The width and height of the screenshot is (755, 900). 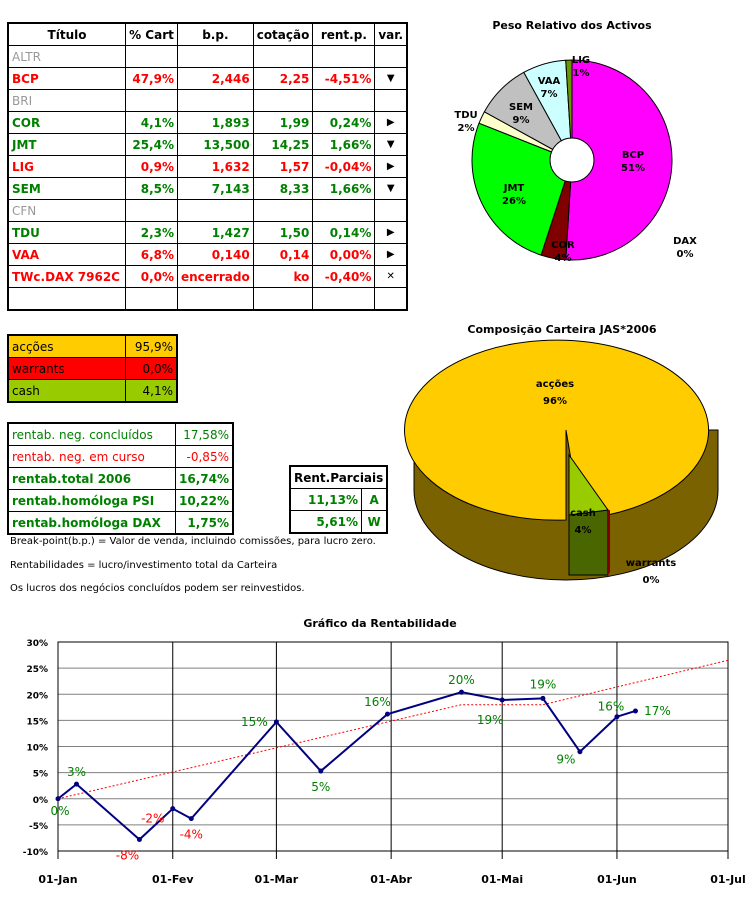 I want to click on pie1-label: COR, so click(x=563, y=245).